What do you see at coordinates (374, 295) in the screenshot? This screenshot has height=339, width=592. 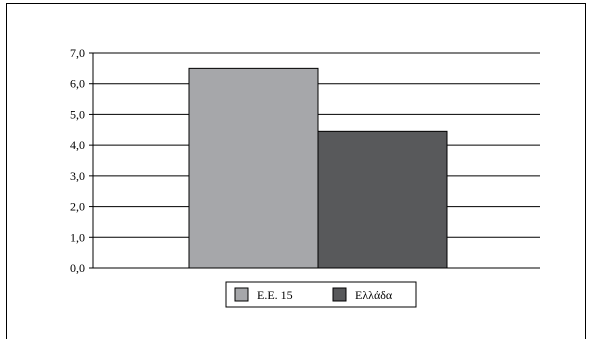 I see `legend-label: Ελλάδα` at bounding box center [374, 295].